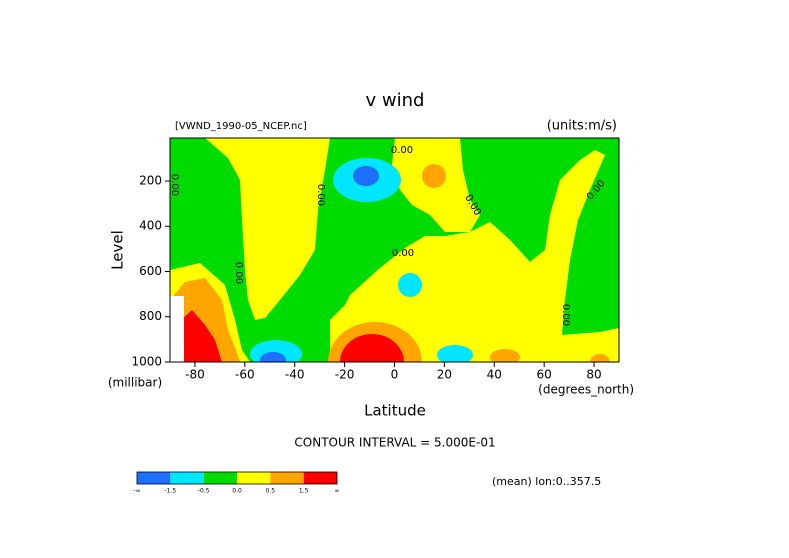 Image resolution: width=789 pixels, height=558 pixels. Describe the element at coordinates (237, 491) in the screenshot. I see `colorbar-label: 0.0` at that location.